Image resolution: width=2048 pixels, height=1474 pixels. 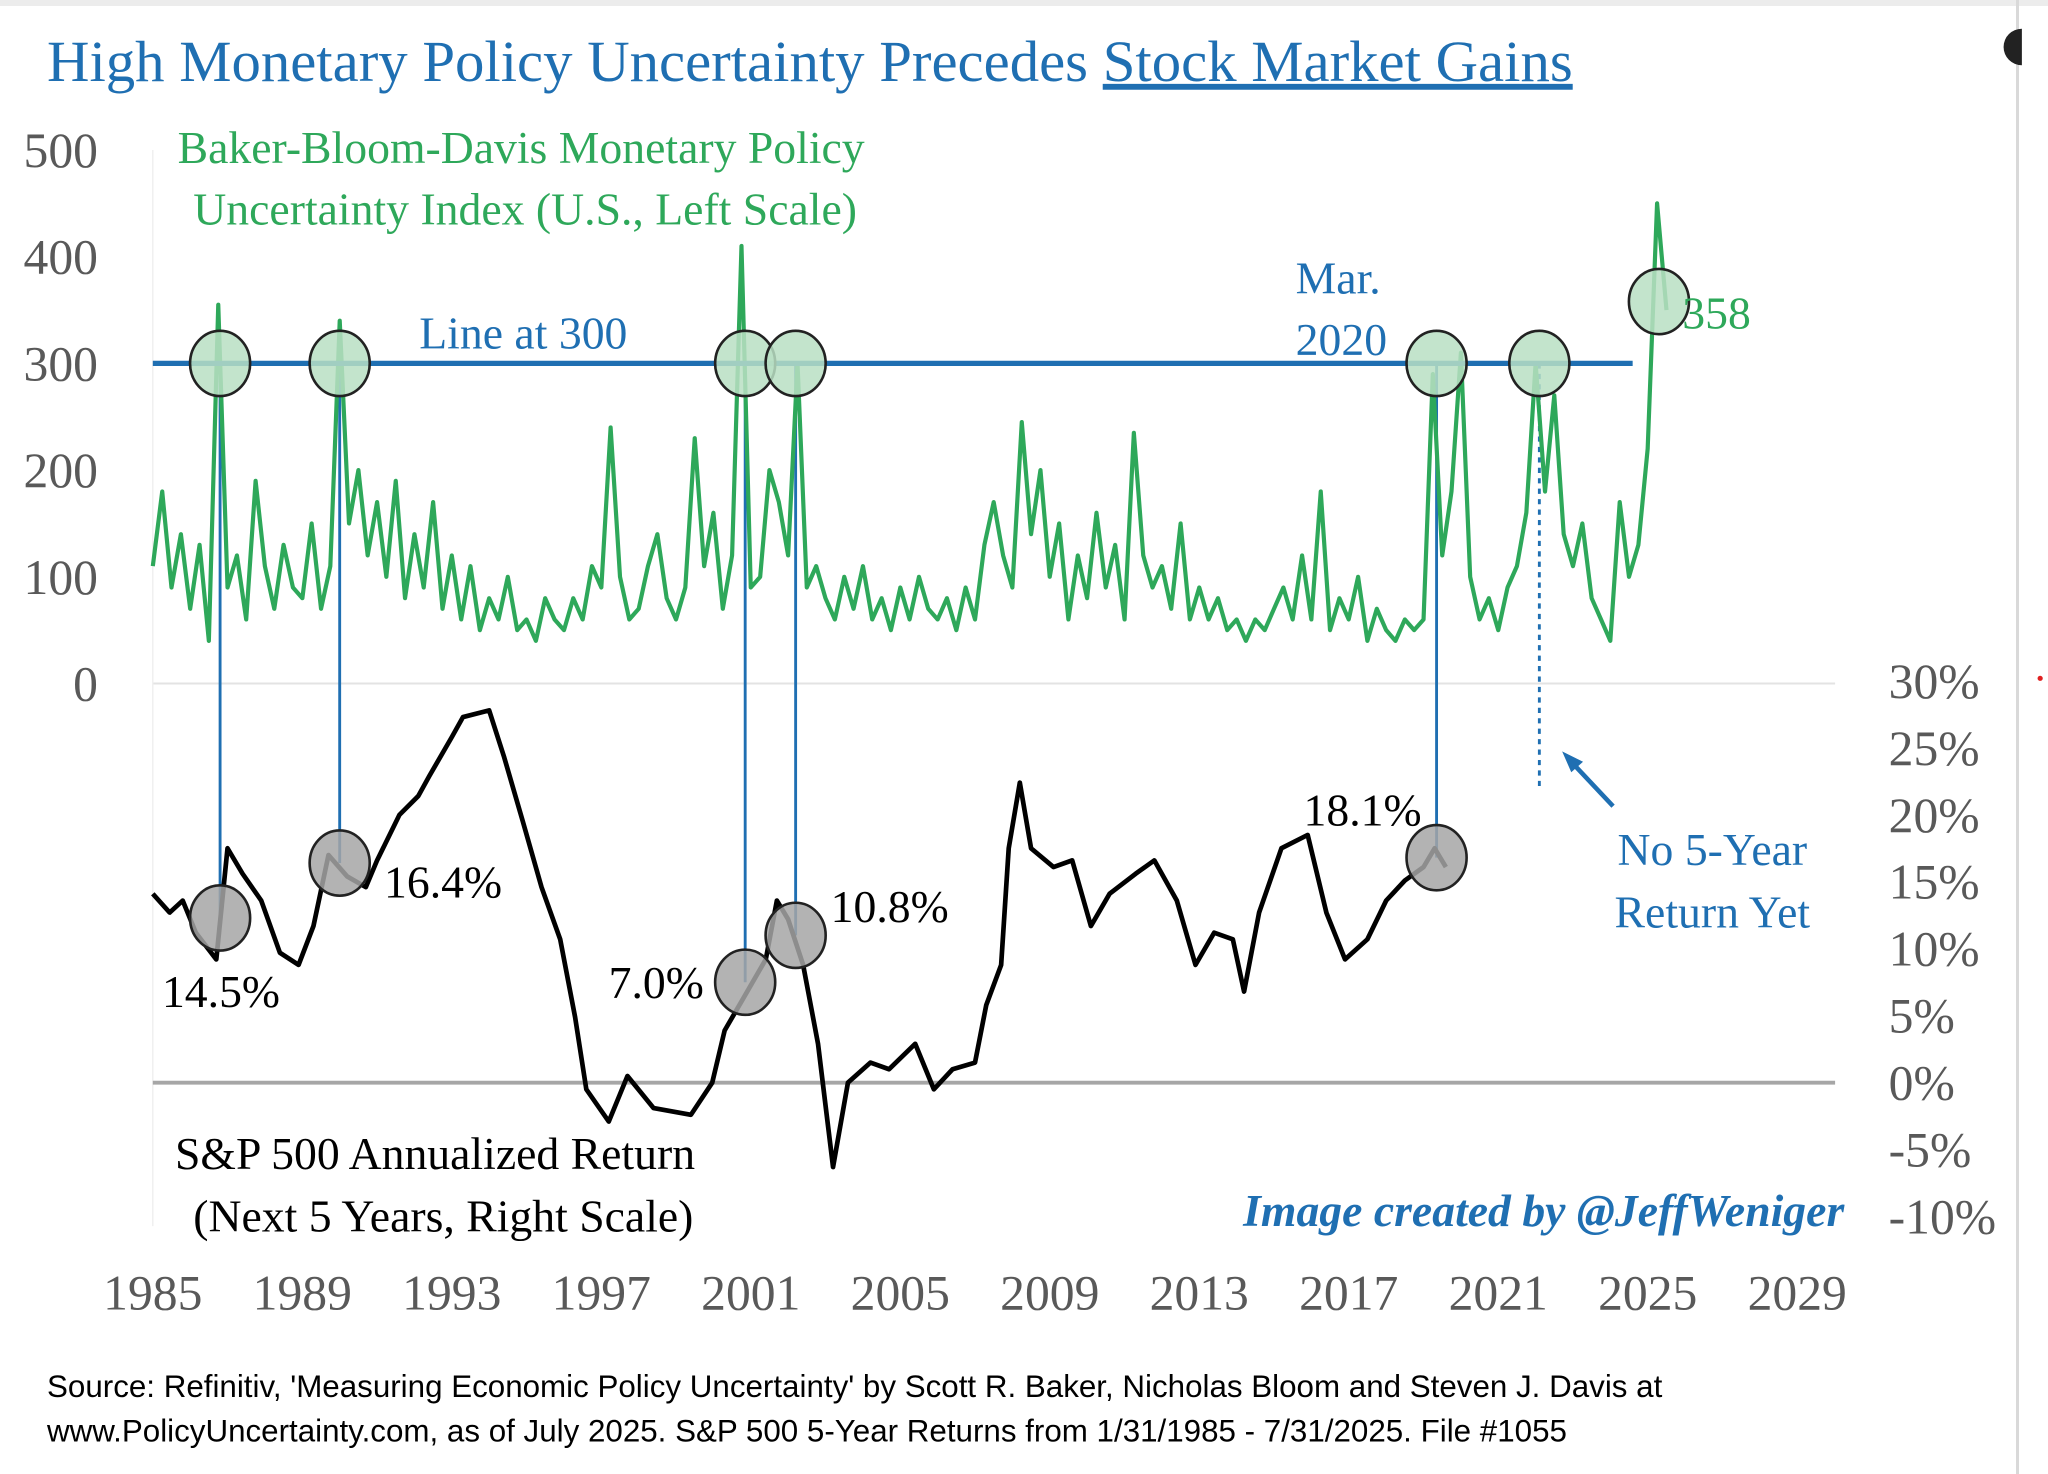 I want to click on return-series-label-2: (Next 5 Years, Right Scale), so click(x=443, y=1215).